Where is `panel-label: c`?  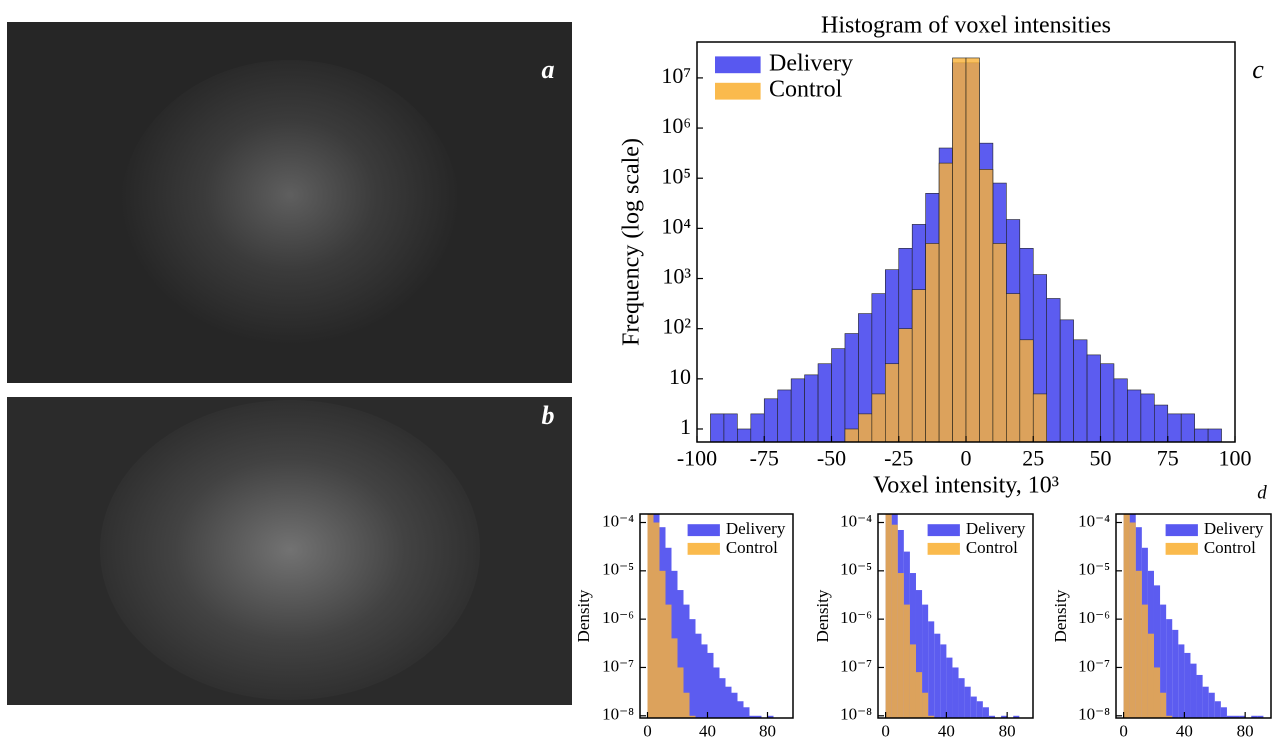
panel-label: c is located at coordinates (1258, 69).